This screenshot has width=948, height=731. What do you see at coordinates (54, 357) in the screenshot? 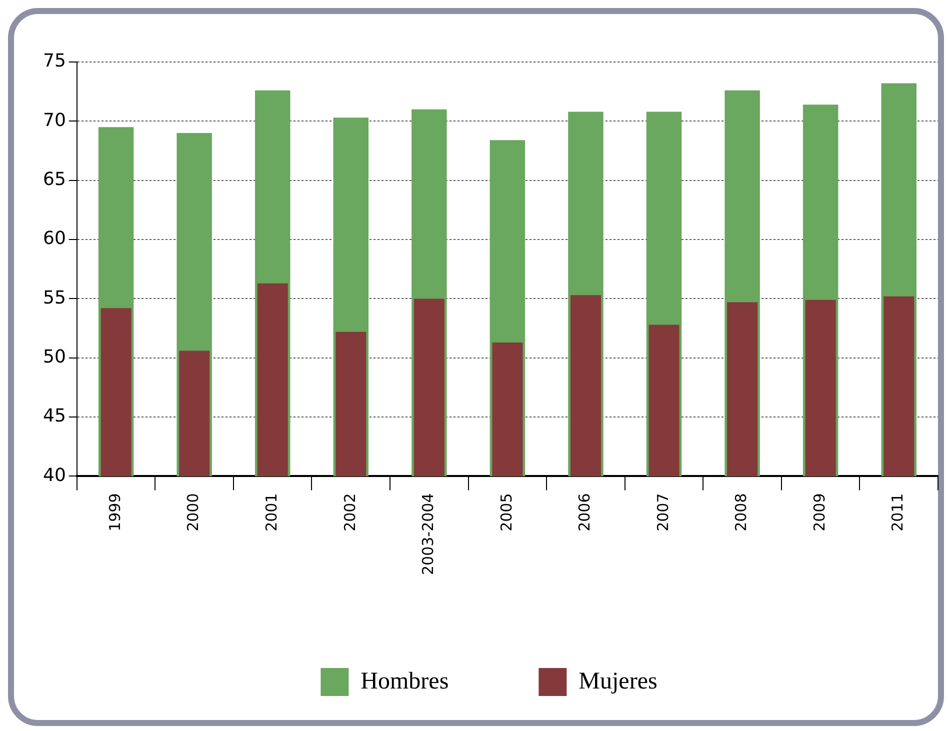
I see `y-tick-label: 50` at bounding box center [54, 357].